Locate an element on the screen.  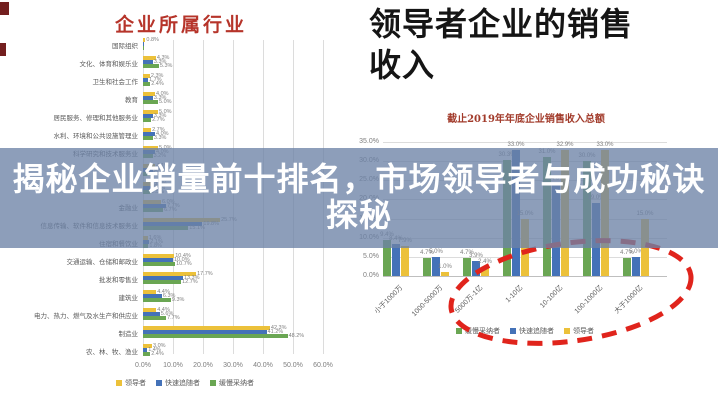
x-tick-label: 10.0% is located at coordinates (173, 365).